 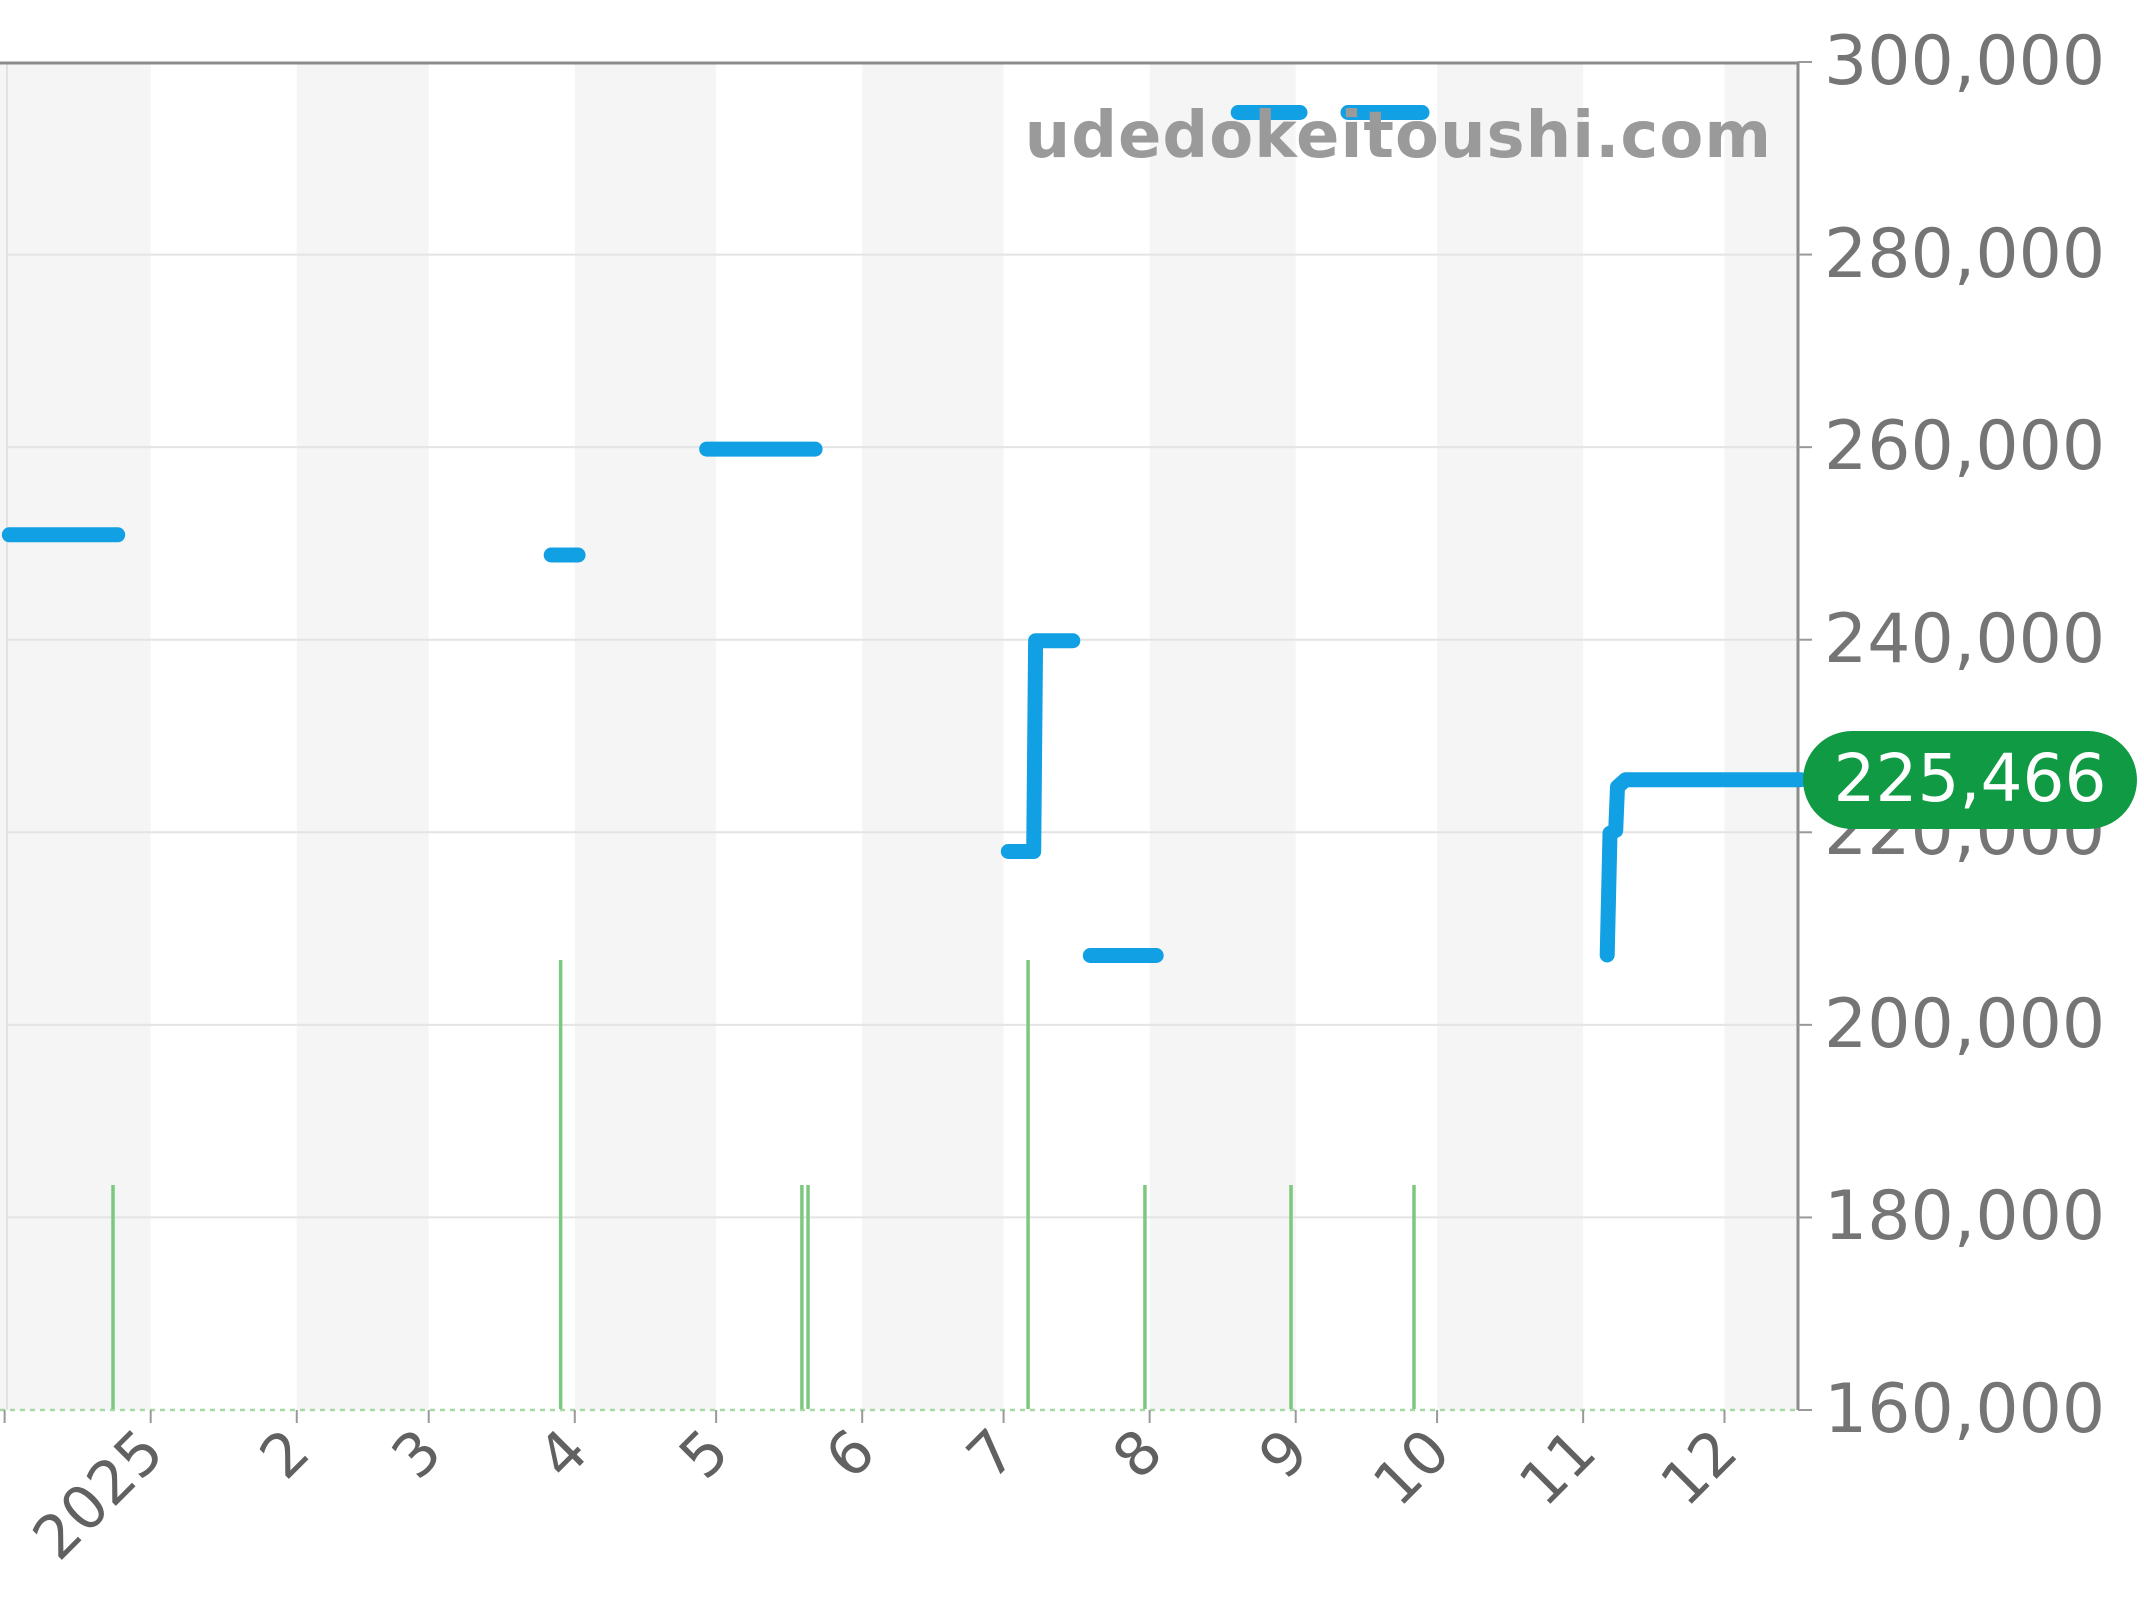 I want to click on watermark: udedokeitoushi.com, so click(x=1398, y=136).